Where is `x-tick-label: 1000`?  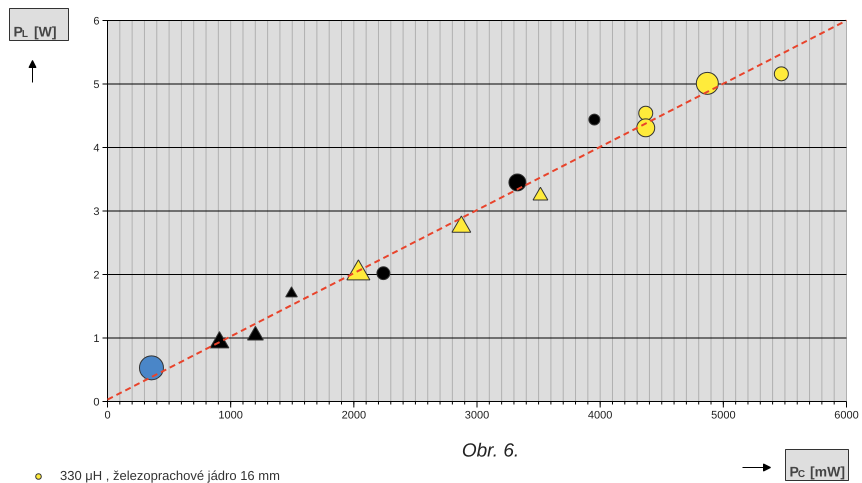
x-tick-label: 1000 is located at coordinates (230, 416).